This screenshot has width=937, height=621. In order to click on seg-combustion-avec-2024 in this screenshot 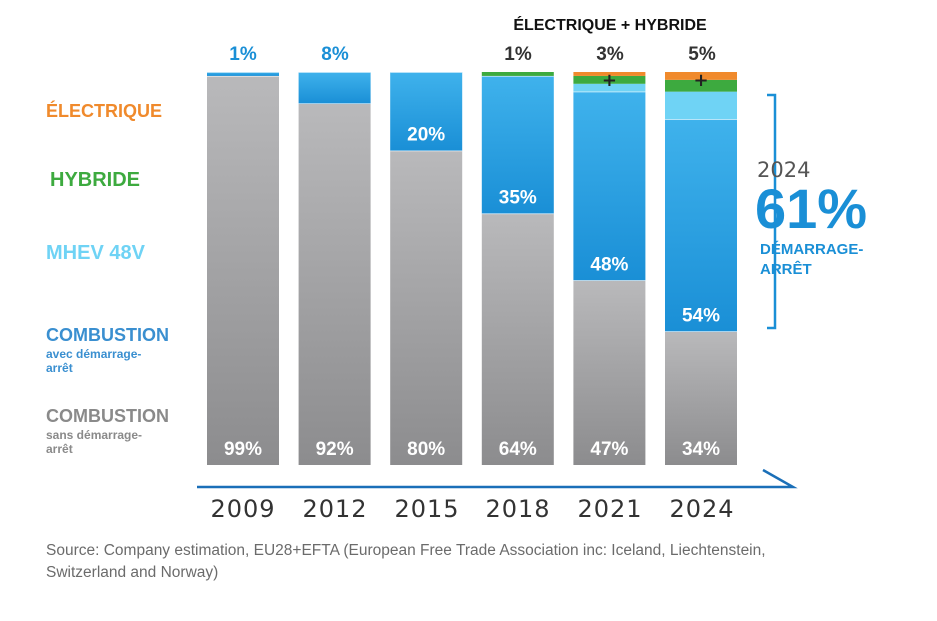, I will do `click(701, 225)`.